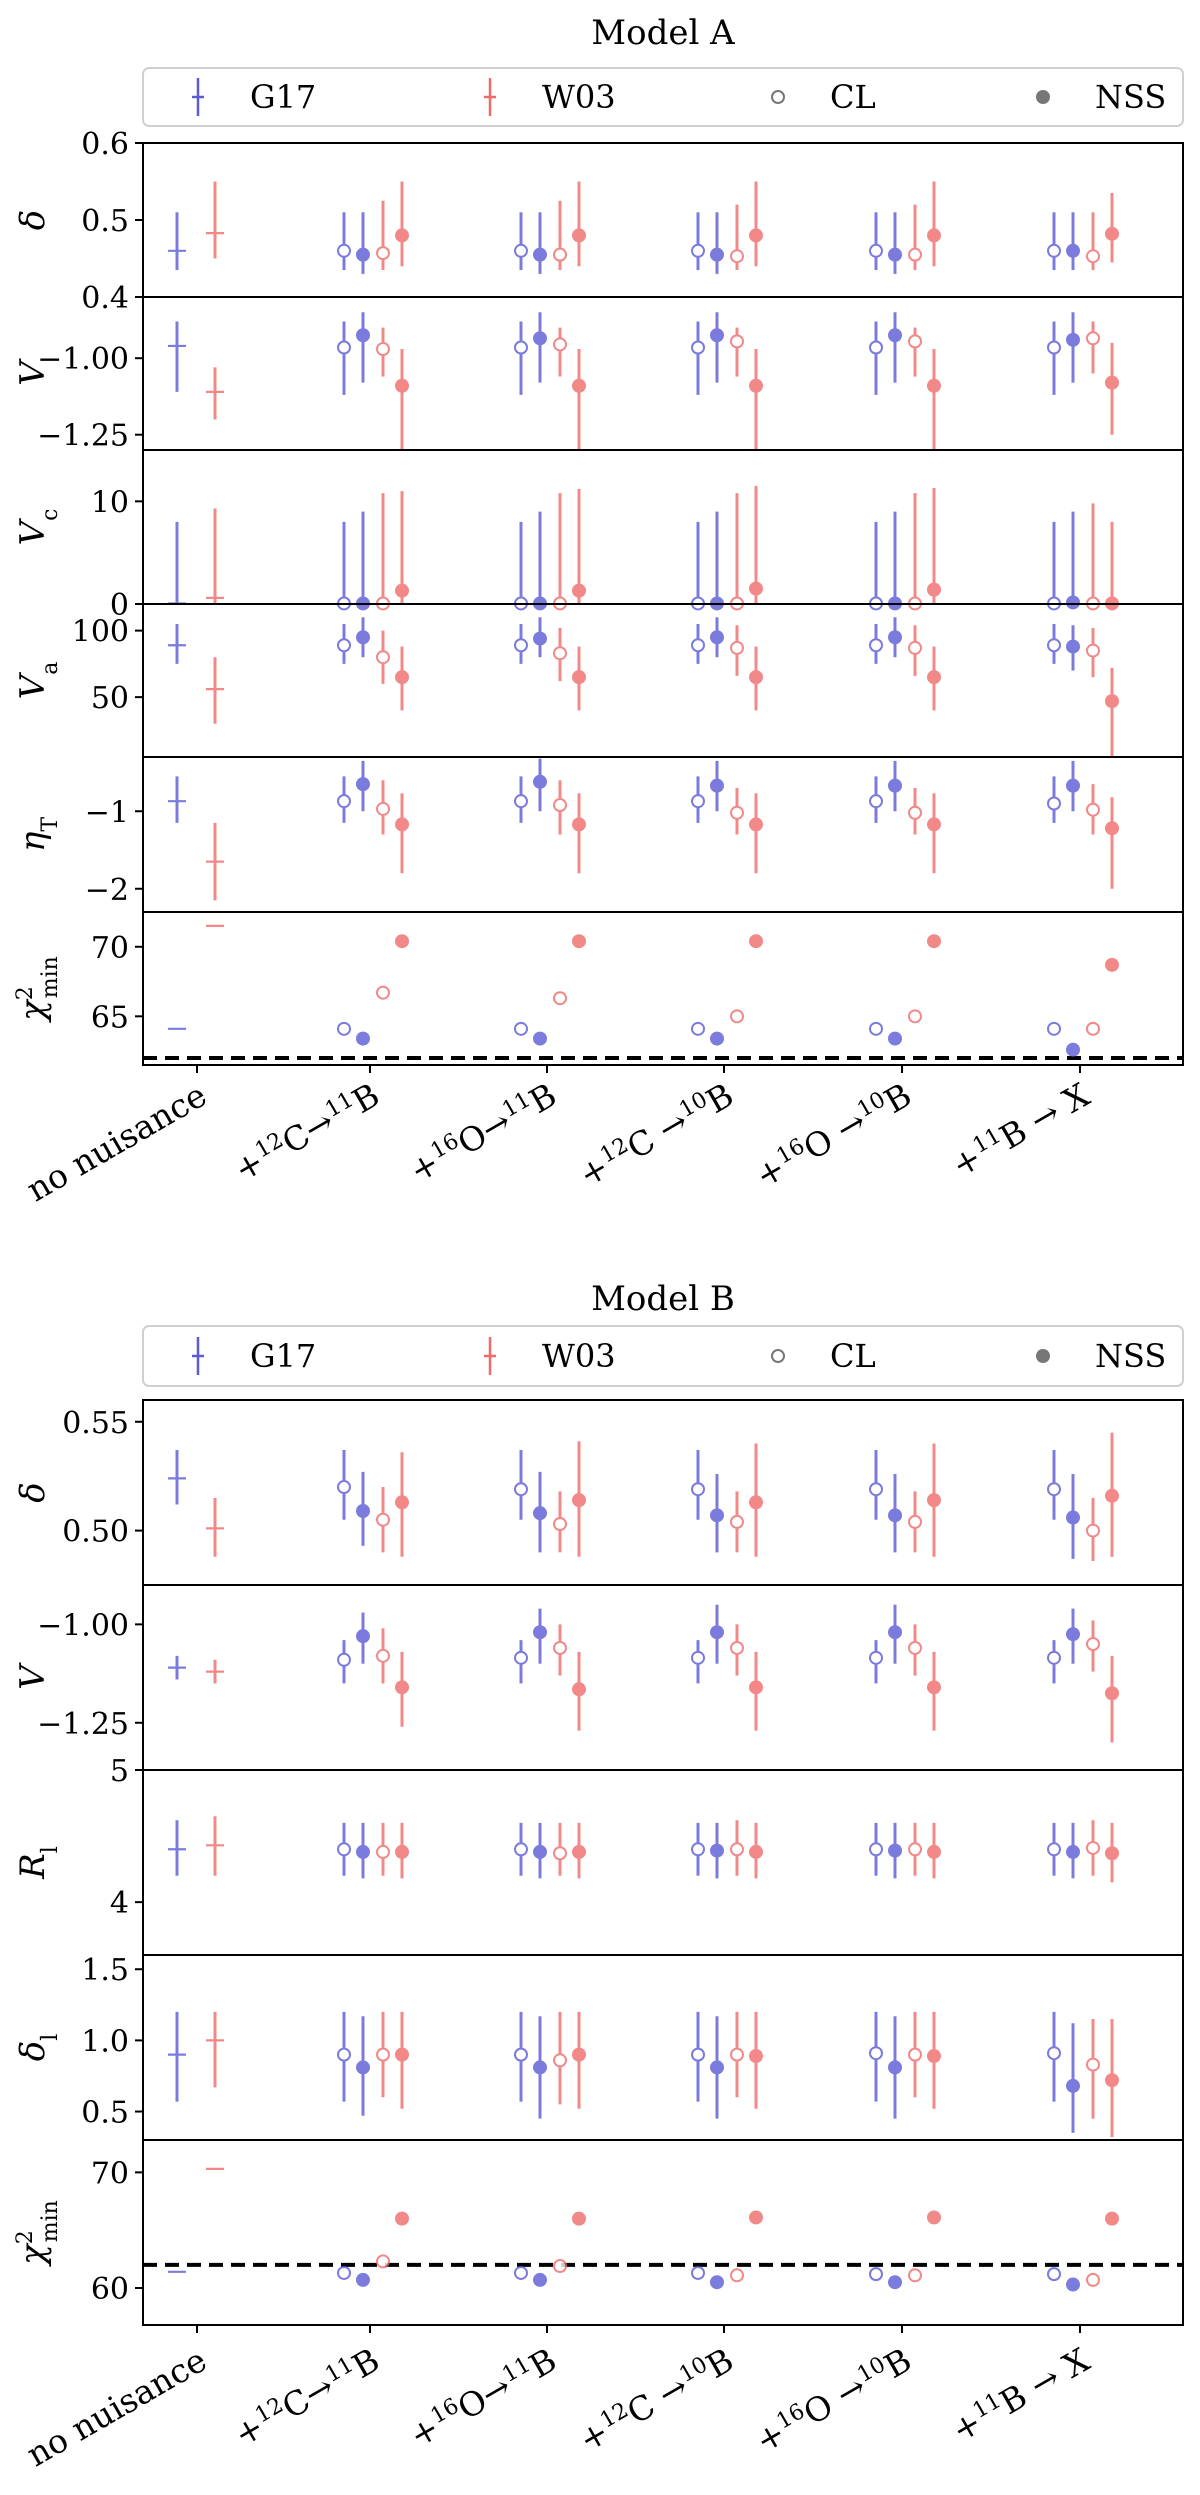 This screenshot has width=1200, height=2495. I want to click on legend: G17 W03 CL NSS, so click(663, 1356).